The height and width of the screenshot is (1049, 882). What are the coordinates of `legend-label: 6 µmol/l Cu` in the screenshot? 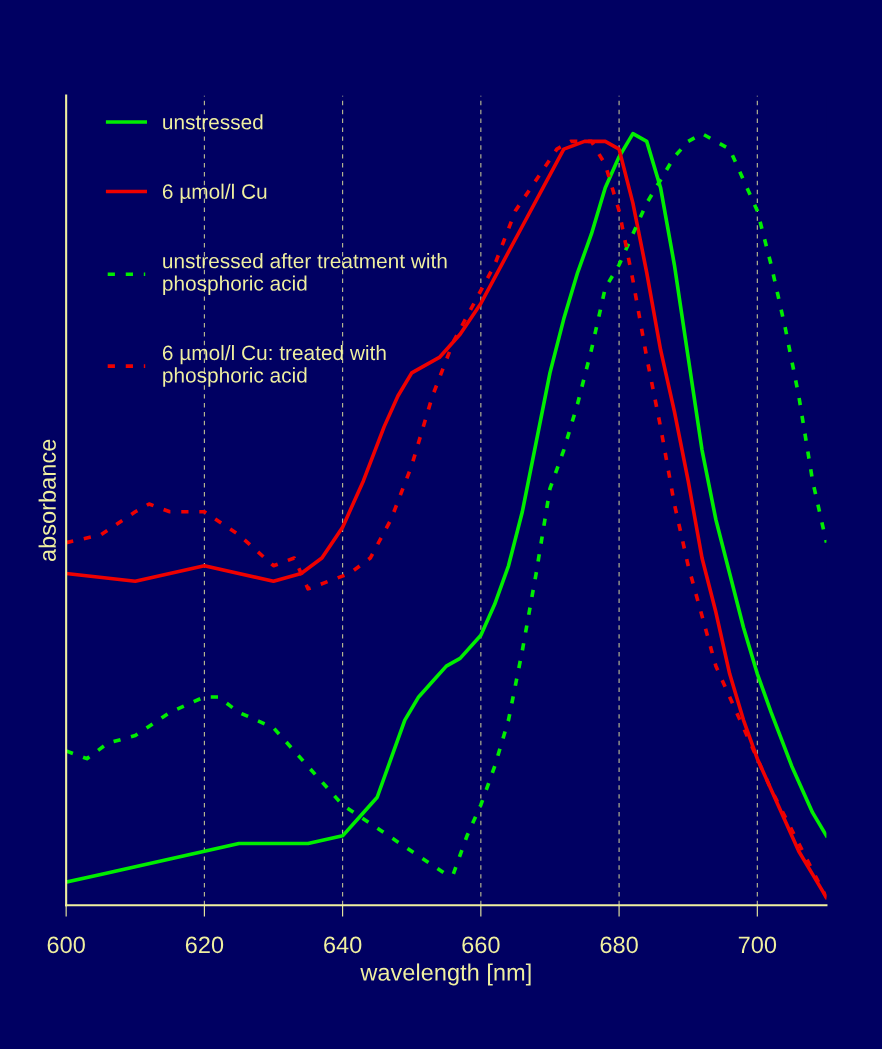 It's located at (214, 193).